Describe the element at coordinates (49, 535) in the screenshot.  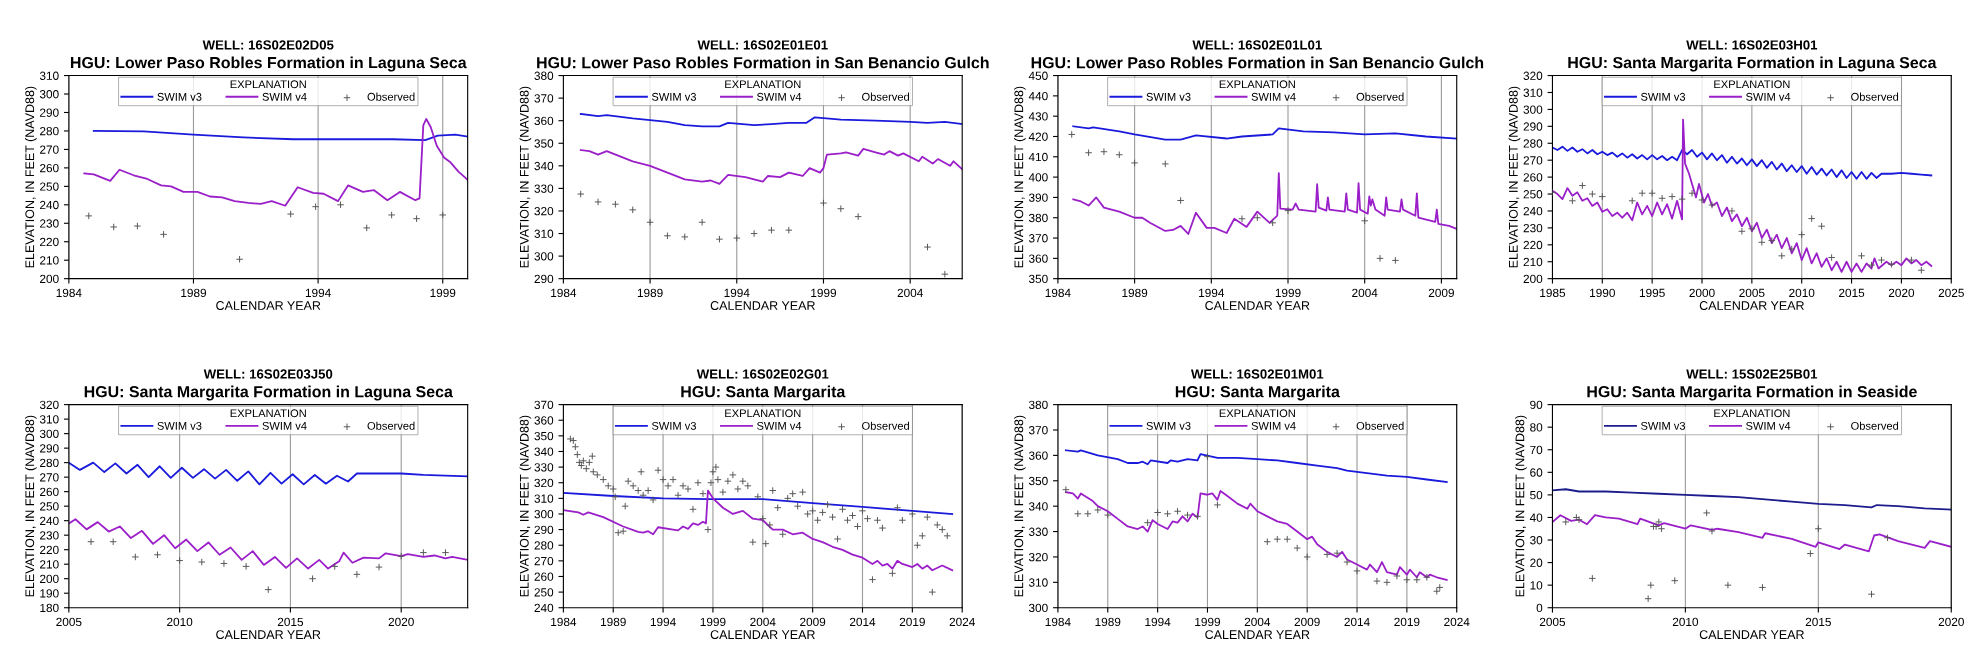
I see `y-tick-label: 230` at that location.